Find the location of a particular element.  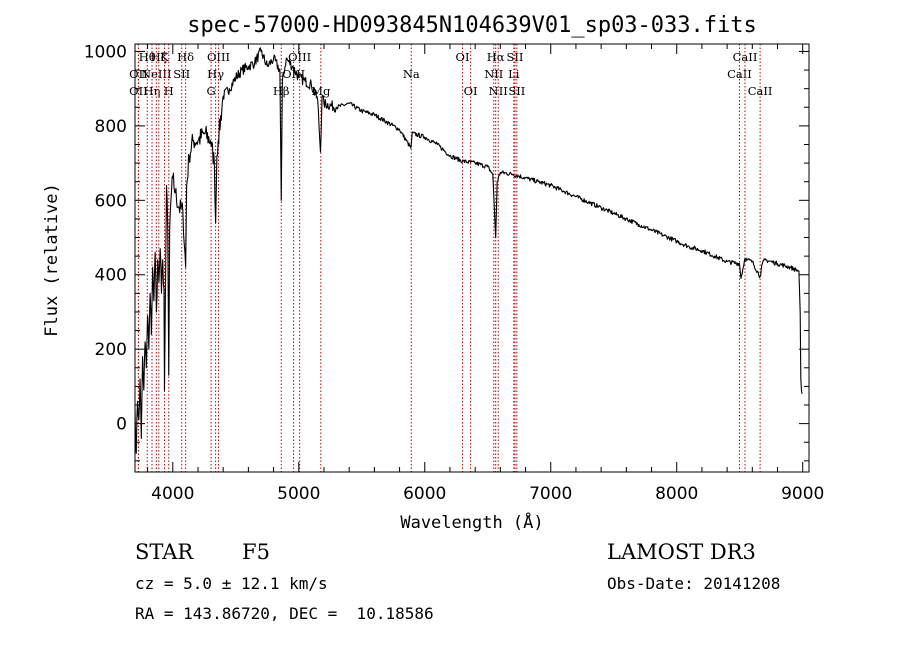

redshift-velocity: cz = 5.0 ± 12.1 km/s is located at coordinates (231, 583).